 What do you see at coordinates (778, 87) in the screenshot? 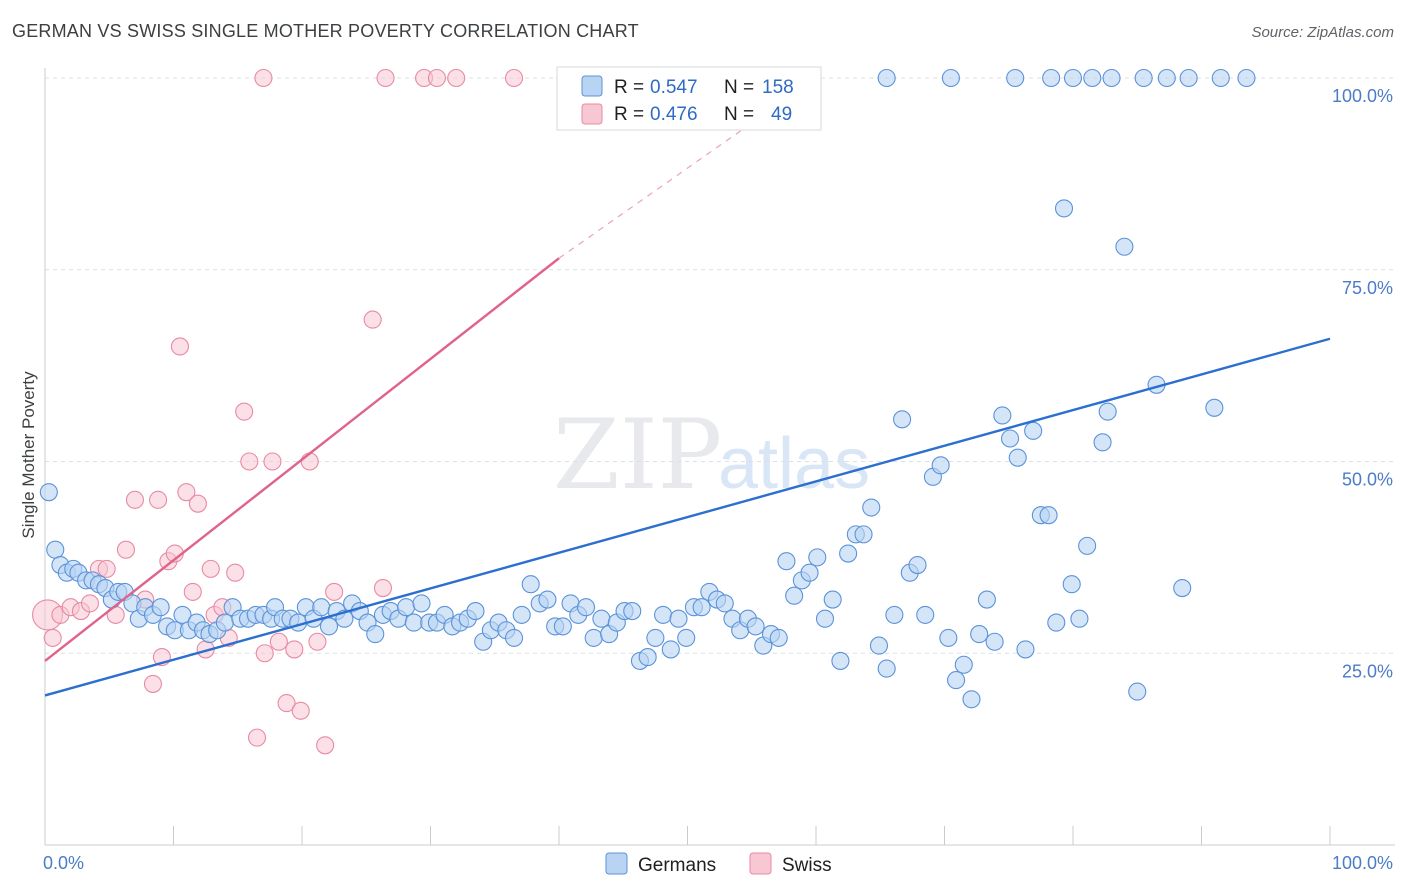
I see `german-n-value: 158` at bounding box center [778, 87].